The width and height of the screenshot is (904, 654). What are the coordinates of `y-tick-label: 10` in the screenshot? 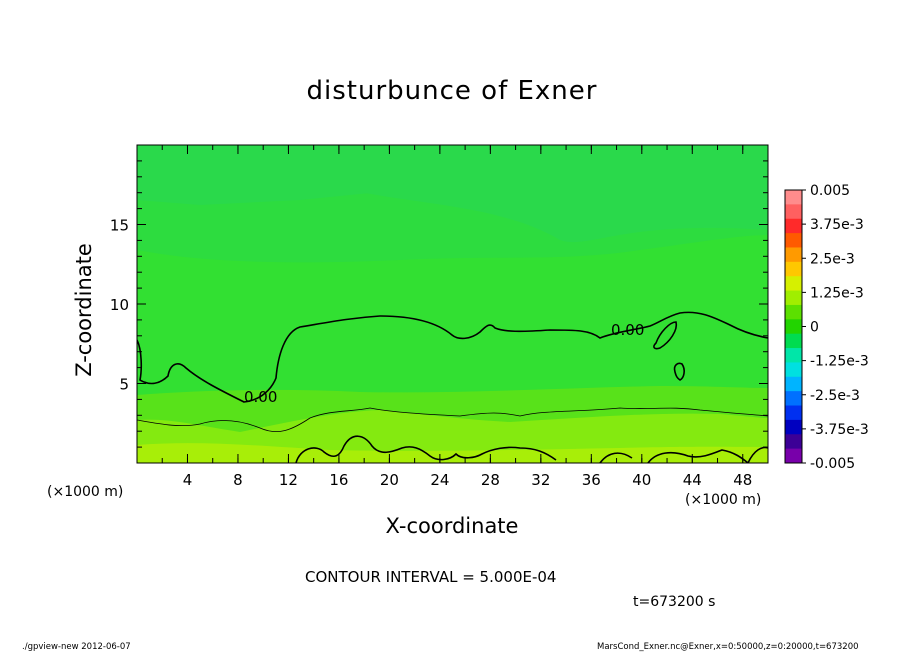 It's located at (119, 305).